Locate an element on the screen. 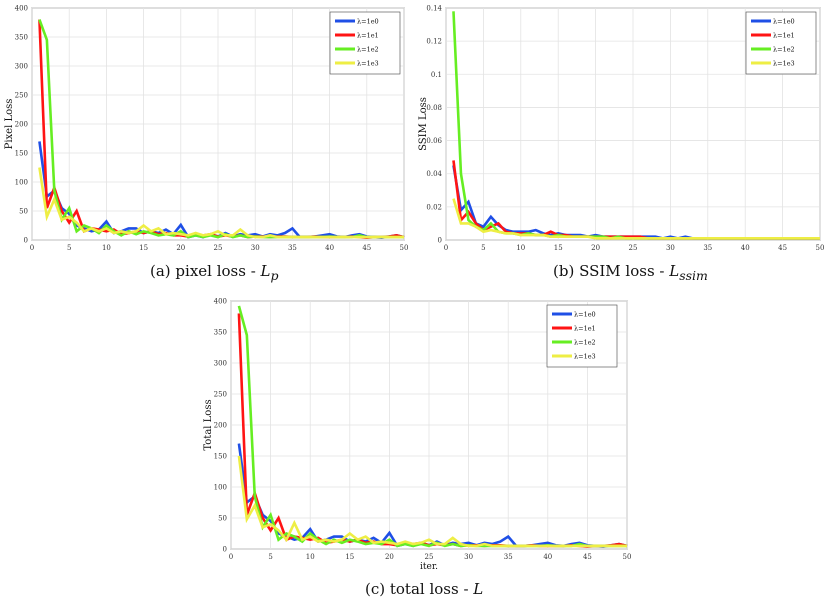  y-tick-label: 0.06 is located at coordinates (434, 141).